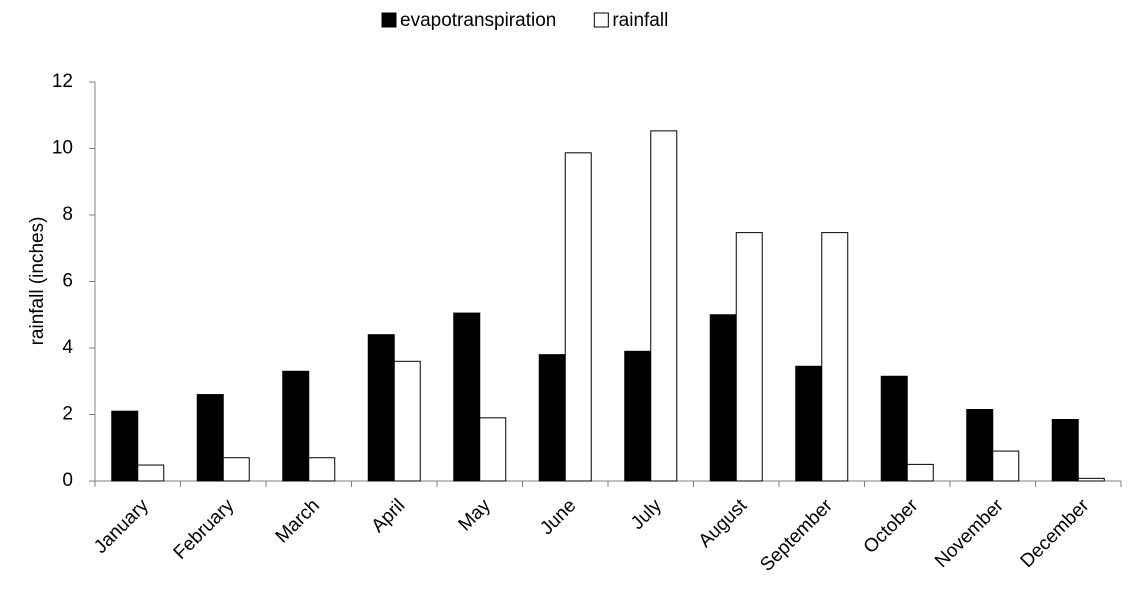 The image size is (1137, 598). What do you see at coordinates (298, 521) in the screenshot?
I see `x-tick-label: March` at bounding box center [298, 521].